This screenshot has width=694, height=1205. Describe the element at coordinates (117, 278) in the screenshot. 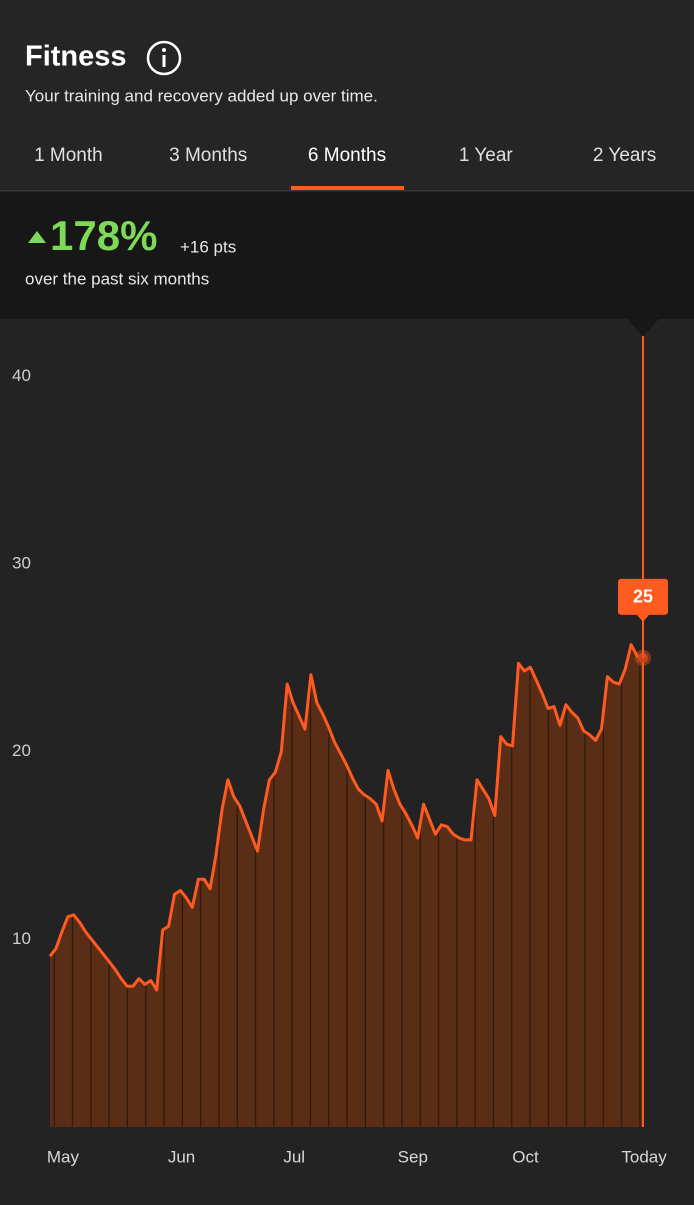

I see `change-caption: over the past six months` at that location.